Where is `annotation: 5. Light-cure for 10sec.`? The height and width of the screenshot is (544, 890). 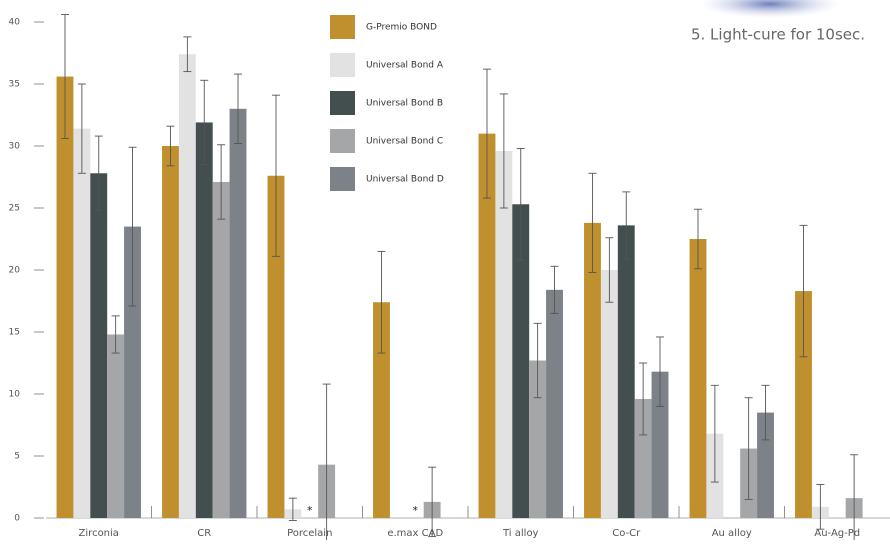 annotation: 5. Light-cure for 10sec. is located at coordinates (778, 35).